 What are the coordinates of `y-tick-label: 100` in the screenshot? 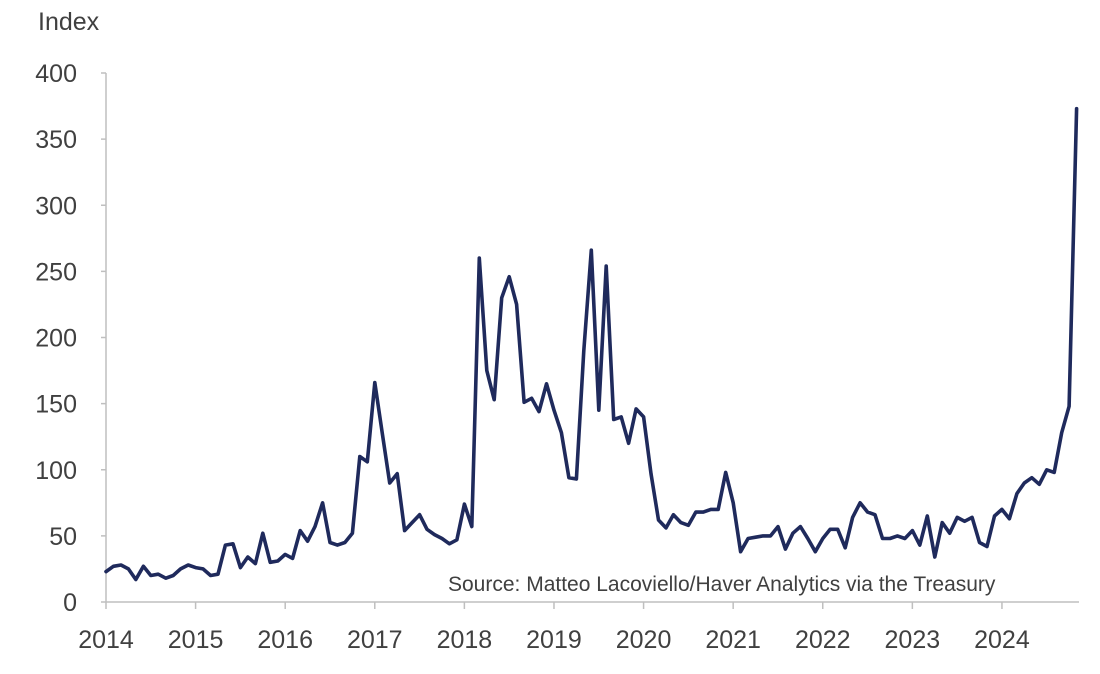 It's located at (56, 471).